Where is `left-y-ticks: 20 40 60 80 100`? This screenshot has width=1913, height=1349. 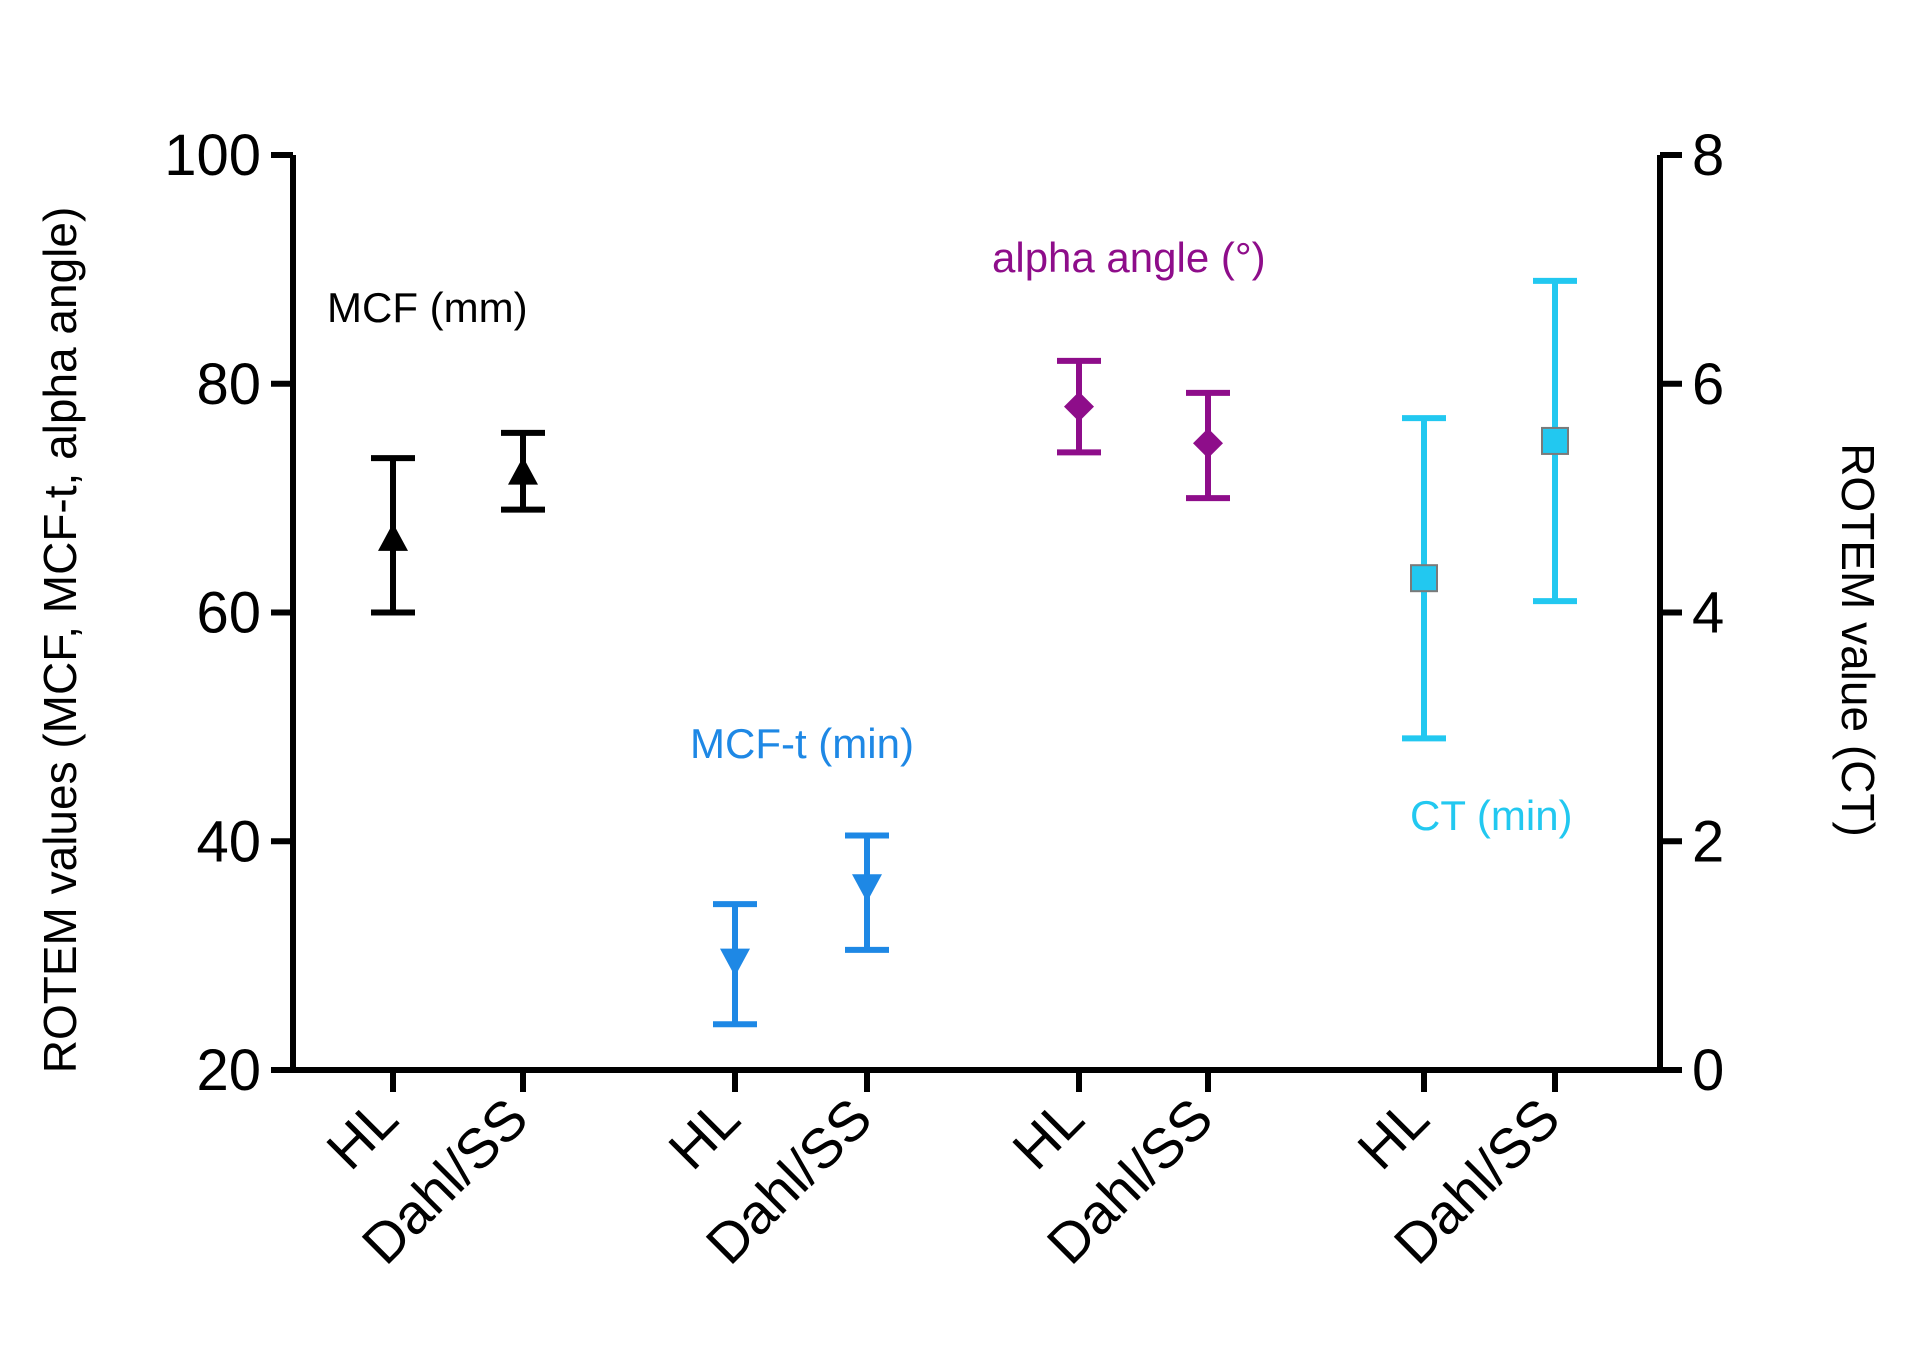
left-y-ticks: 20 40 60 80 100 is located at coordinates (228, 613).